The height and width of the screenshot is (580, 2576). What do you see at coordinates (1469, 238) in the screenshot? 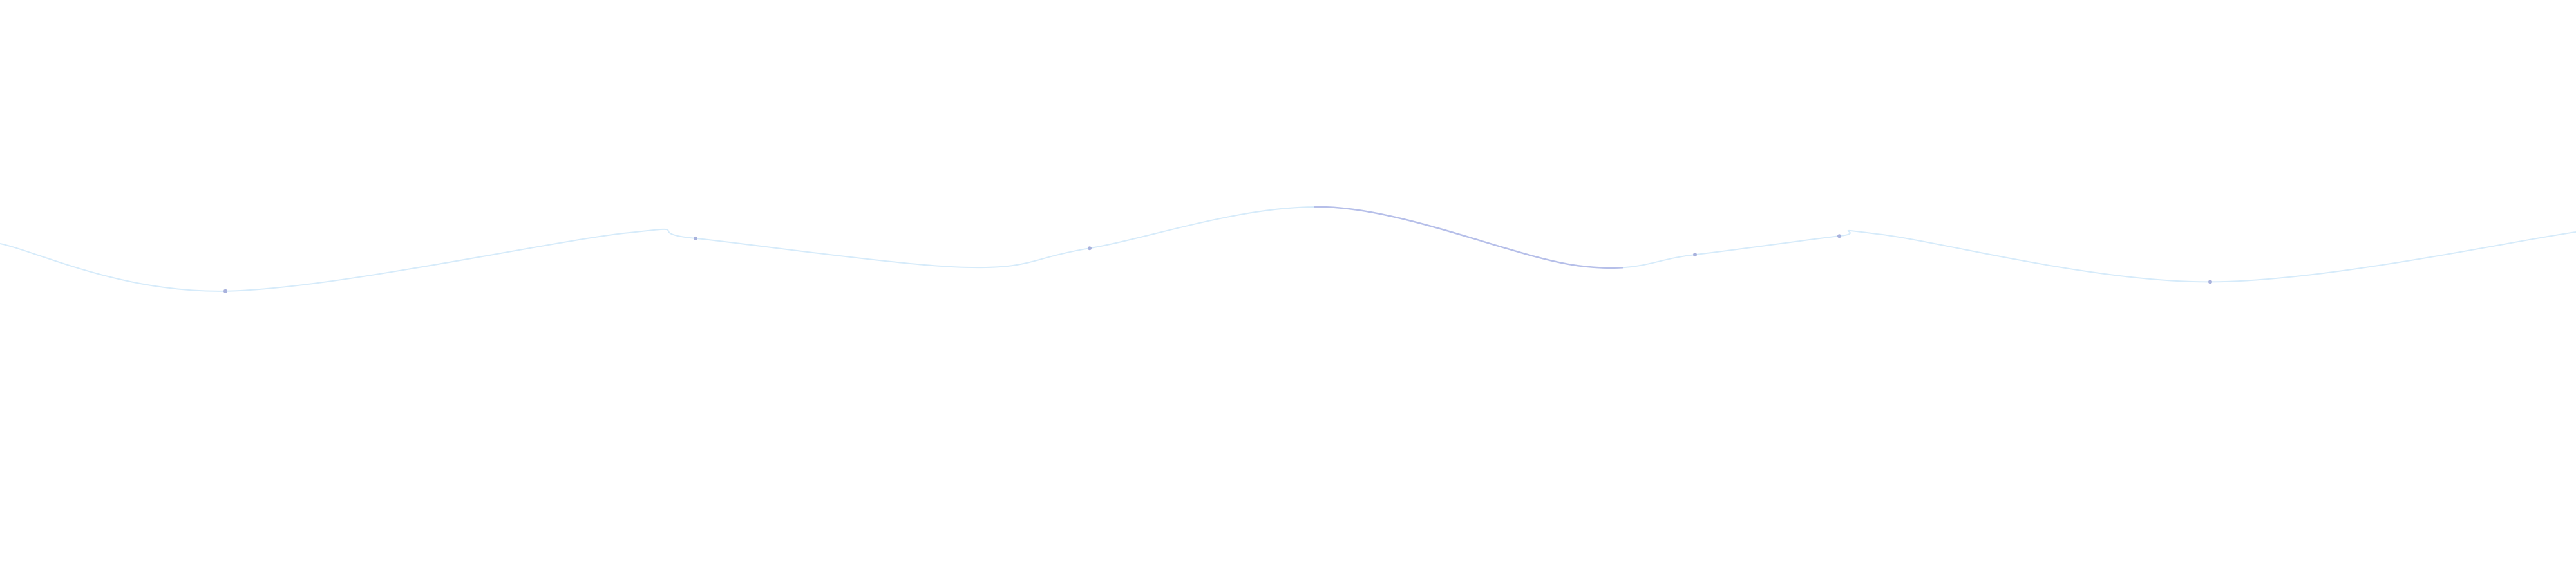
I see `highlighted-series-segment` at bounding box center [1469, 238].